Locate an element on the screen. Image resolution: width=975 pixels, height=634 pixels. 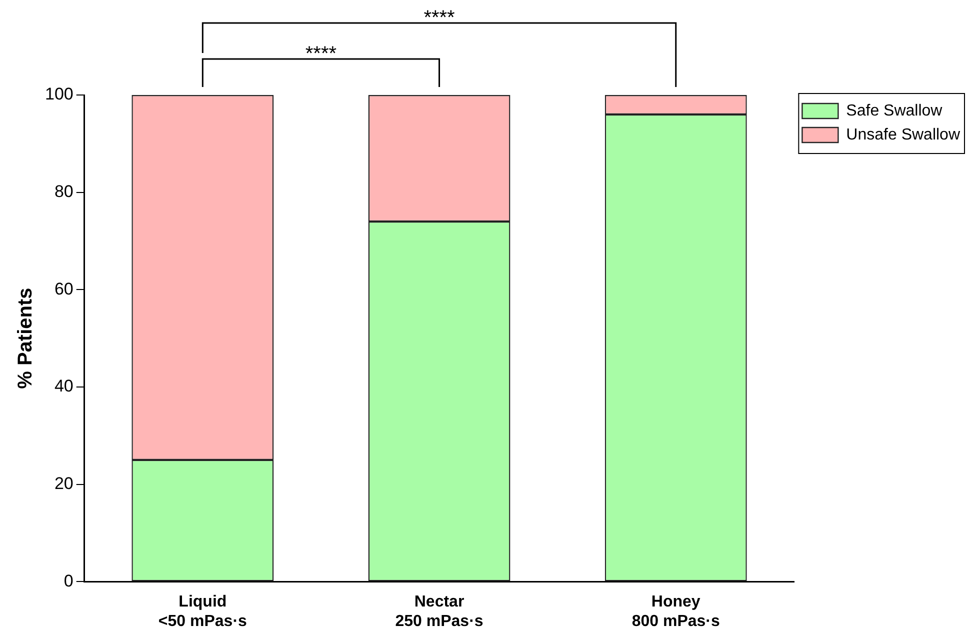
y-tick-label: 100 is located at coordinates (59, 94).